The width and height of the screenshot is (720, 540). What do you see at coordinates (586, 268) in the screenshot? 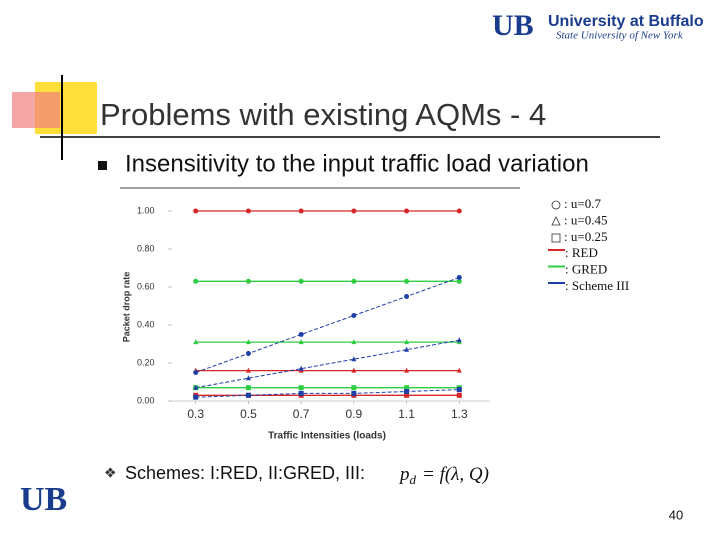
I see `legend-label: : GRED` at bounding box center [586, 268].